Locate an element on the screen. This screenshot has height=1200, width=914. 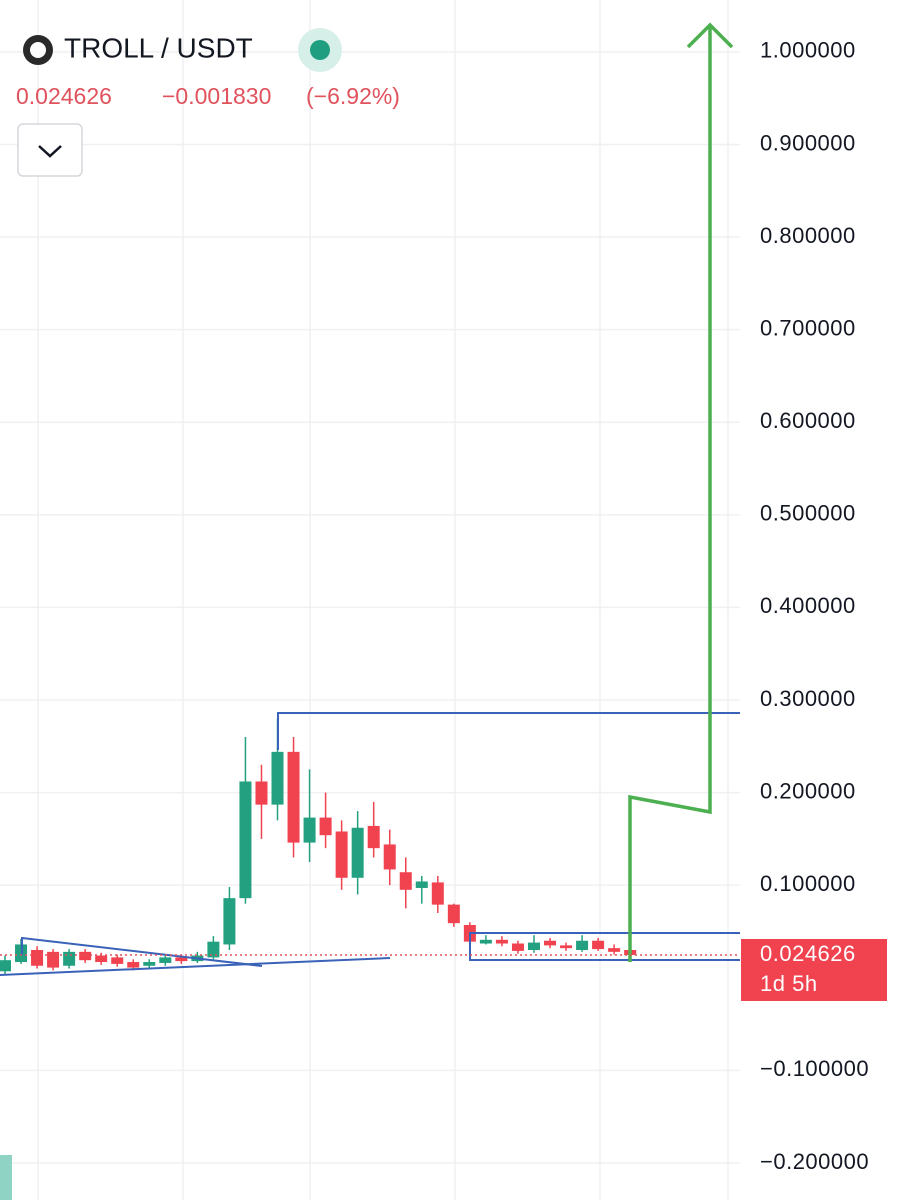
chart-title: TROLL / USDT is located at coordinates (158, 47).